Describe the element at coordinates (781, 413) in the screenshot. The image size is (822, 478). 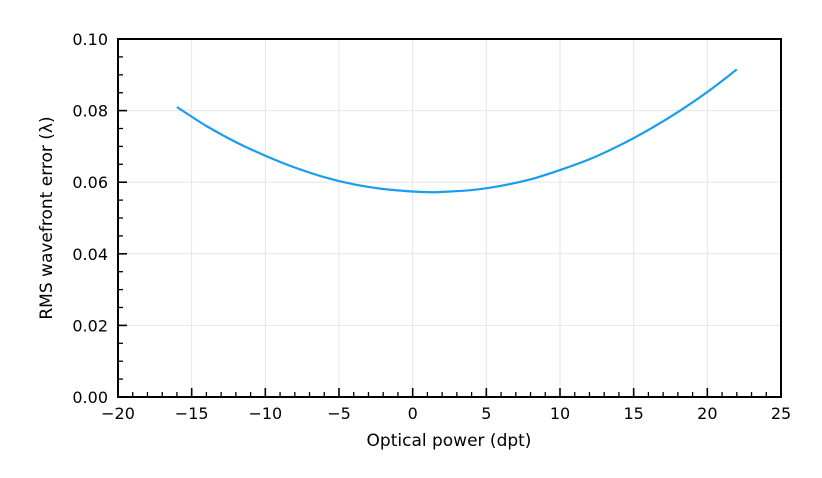
I see `x-tick-label: 25` at that location.